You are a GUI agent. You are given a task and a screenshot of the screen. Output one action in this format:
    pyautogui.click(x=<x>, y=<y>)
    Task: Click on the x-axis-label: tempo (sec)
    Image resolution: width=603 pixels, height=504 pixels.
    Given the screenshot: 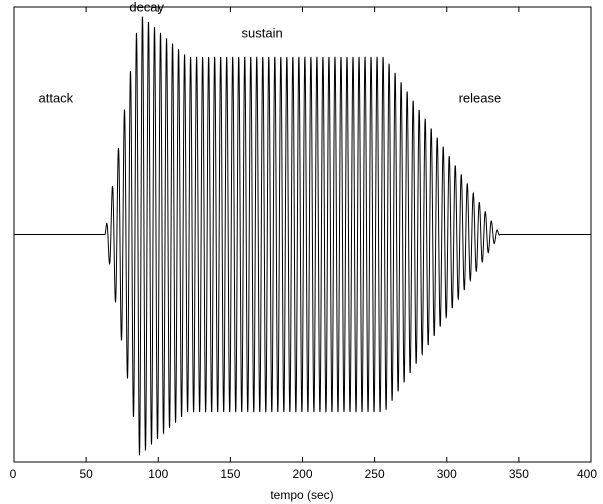 What is the action you would take?
    pyautogui.click(x=301, y=495)
    